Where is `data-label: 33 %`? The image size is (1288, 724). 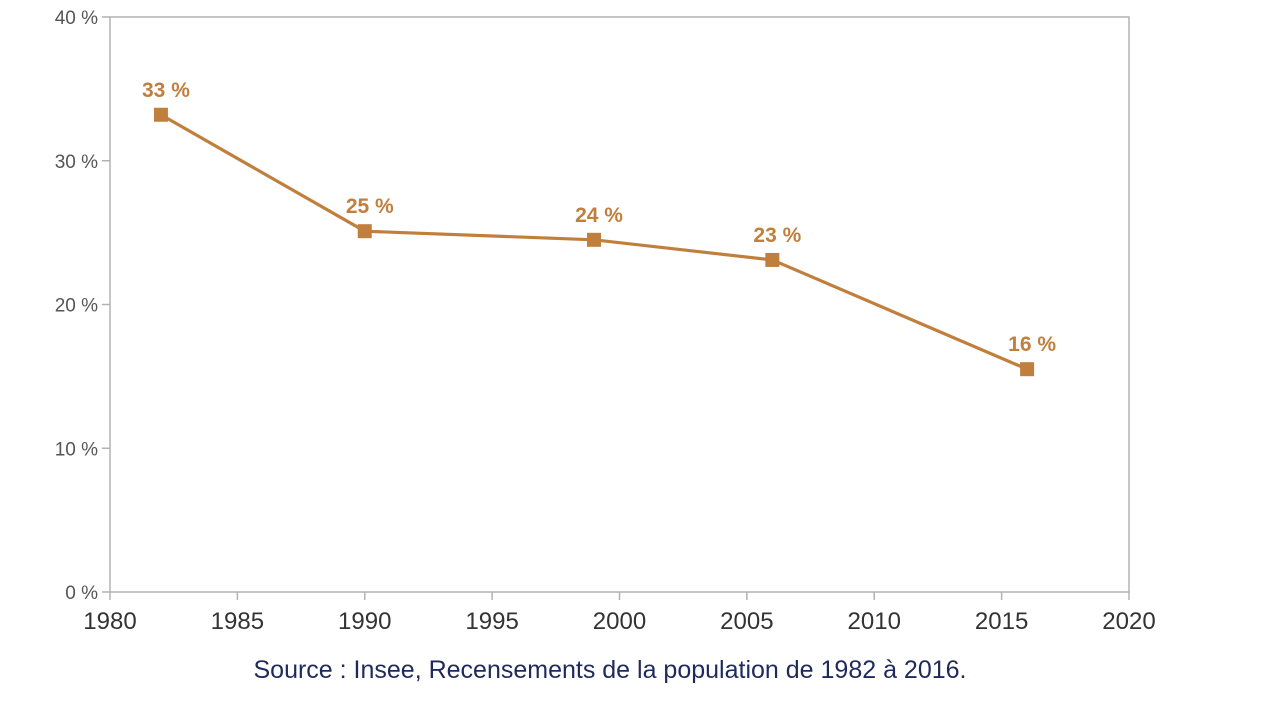 data-label: 33 % is located at coordinates (166, 90).